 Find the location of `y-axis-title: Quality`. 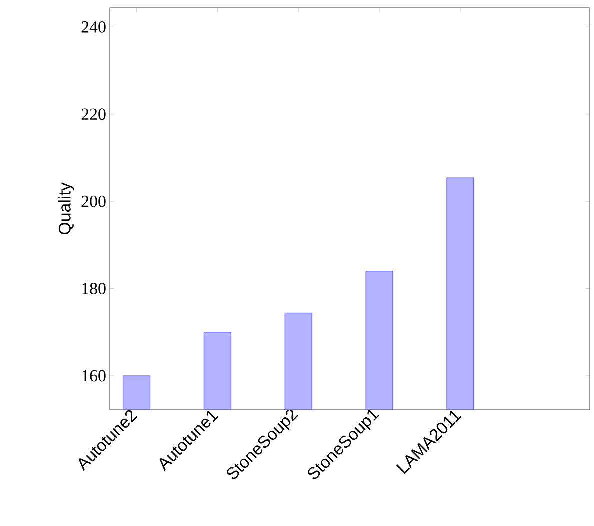

y-axis-title: Quality is located at coordinates (66, 208).